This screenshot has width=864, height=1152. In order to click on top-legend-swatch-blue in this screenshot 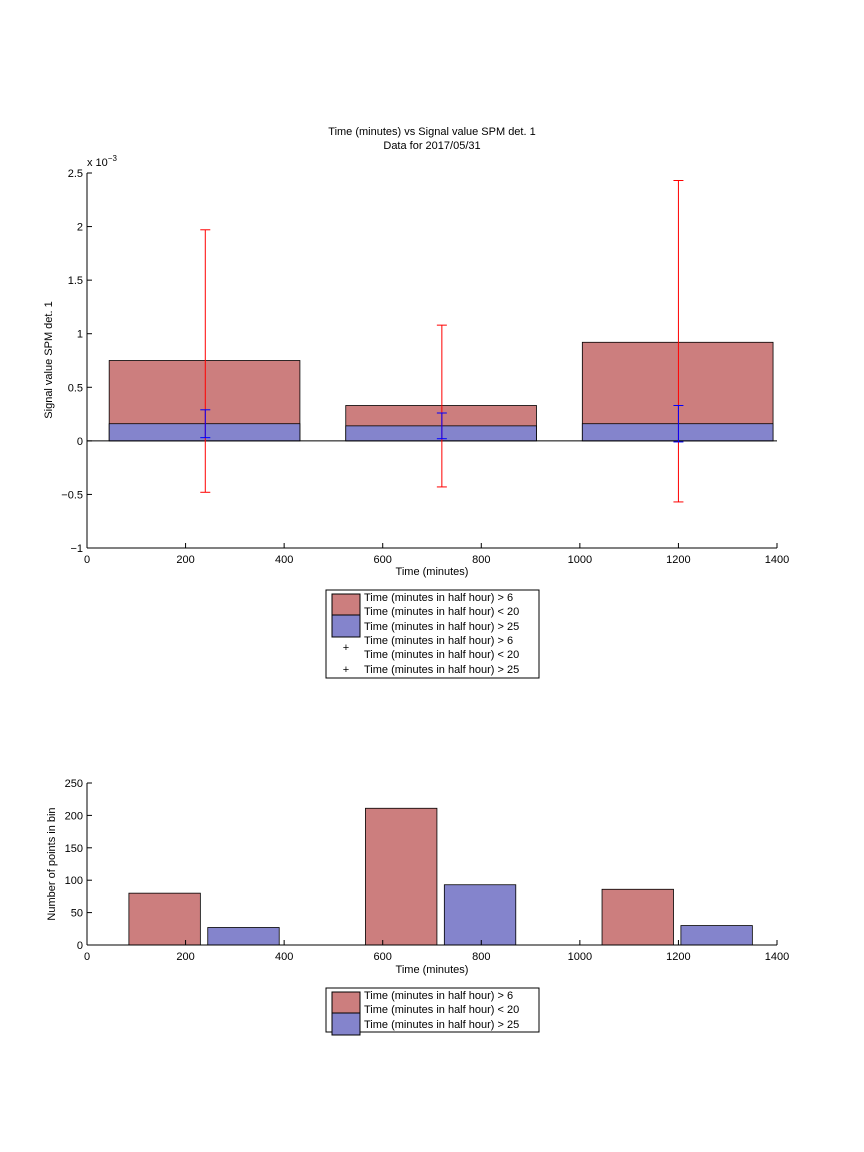, I will do `click(346, 626)`.